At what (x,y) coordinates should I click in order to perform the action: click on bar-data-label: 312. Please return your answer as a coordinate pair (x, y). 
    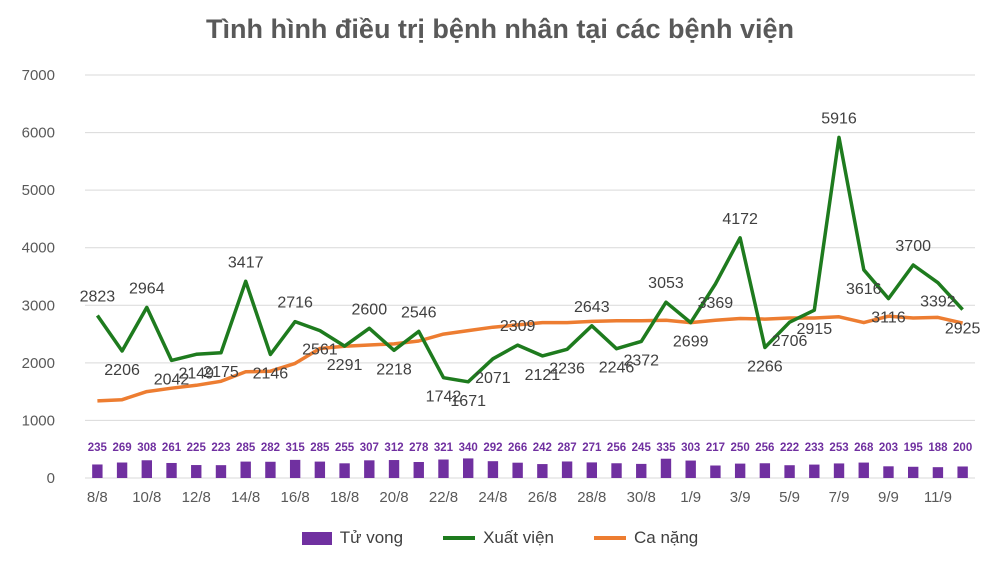
    Looking at the image, I should click on (393, 448).